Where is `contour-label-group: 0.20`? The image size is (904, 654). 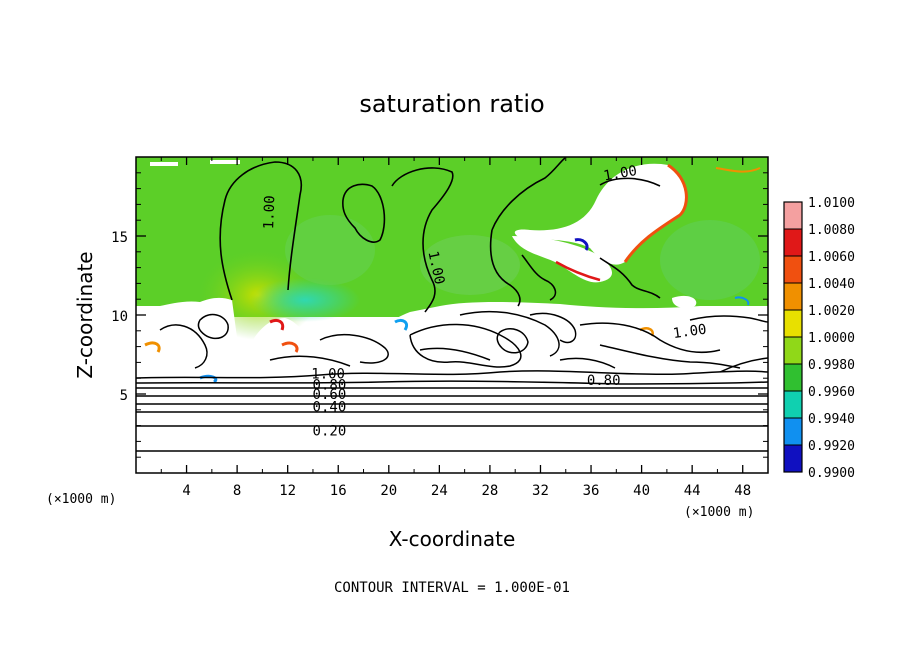
contour-label-group: 0.20 is located at coordinates (330, 431).